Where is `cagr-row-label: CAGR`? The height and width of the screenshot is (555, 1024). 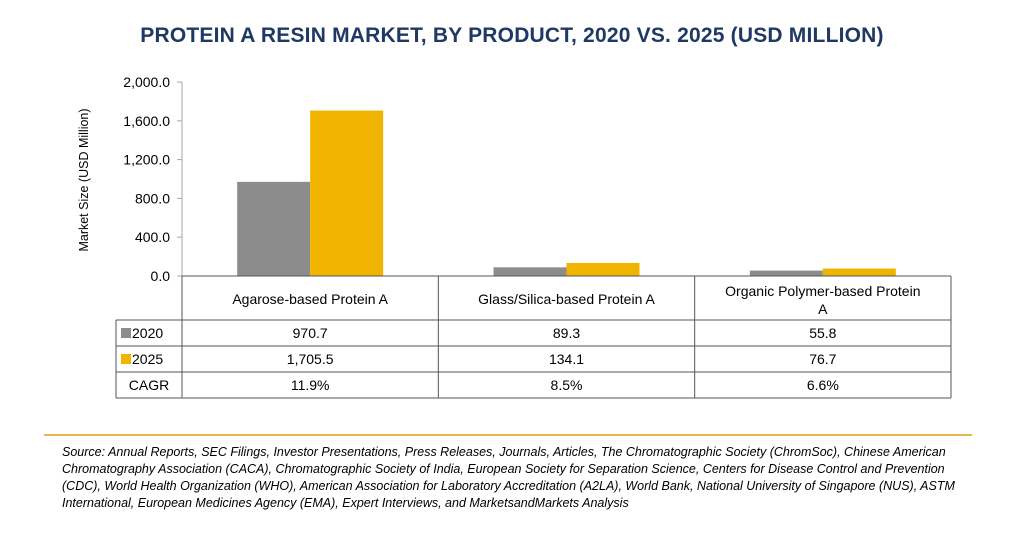 cagr-row-label: CAGR is located at coordinates (149, 385).